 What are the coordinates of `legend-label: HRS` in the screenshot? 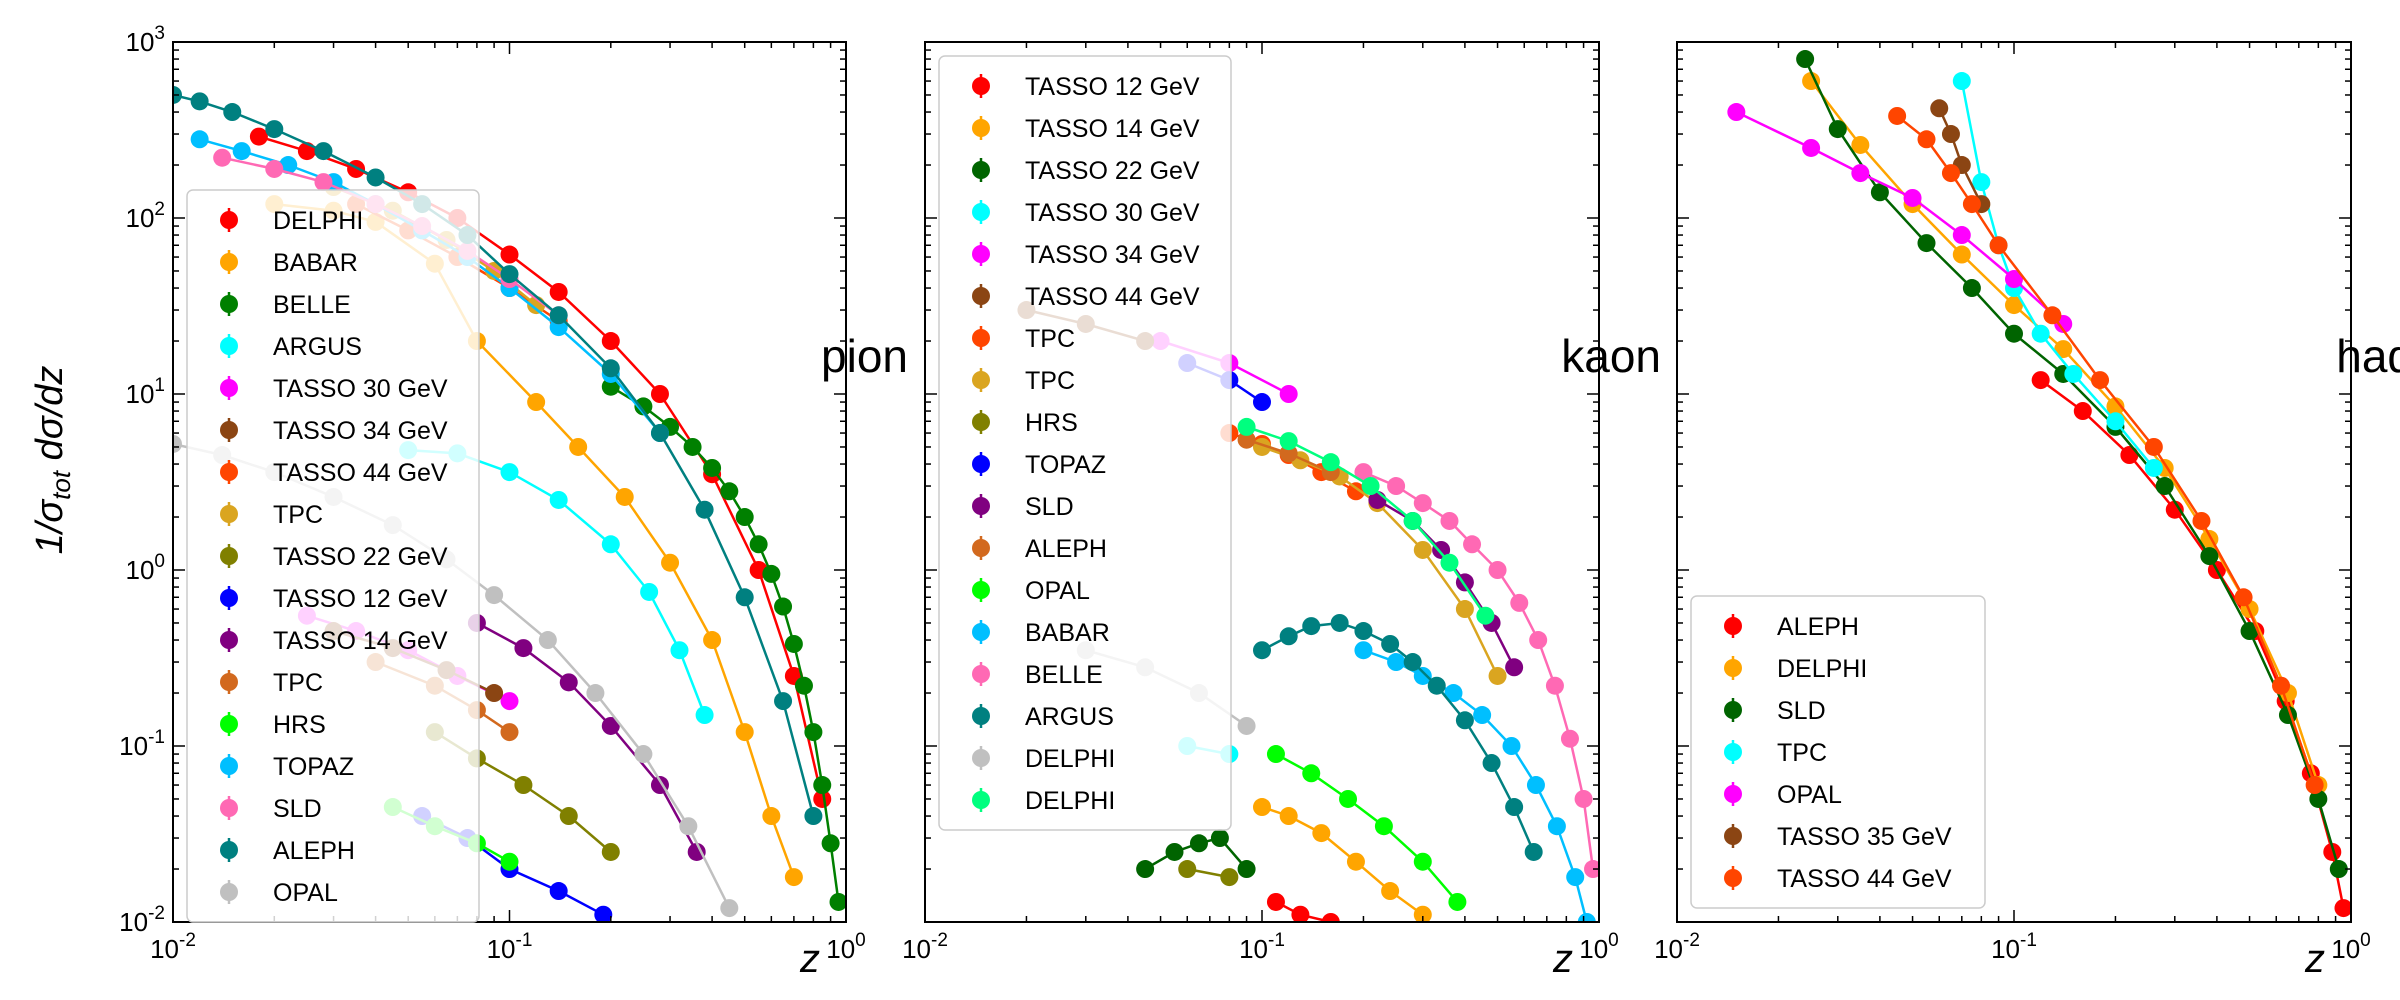 It's located at (299, 725).